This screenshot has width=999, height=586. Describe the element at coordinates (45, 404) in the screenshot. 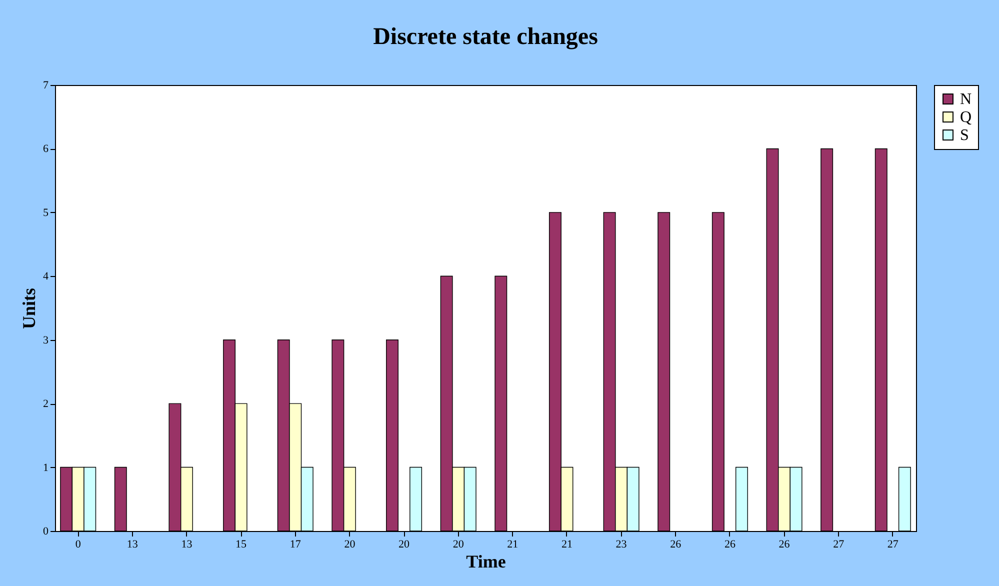

I see `y-tick-label: 2` at that location.